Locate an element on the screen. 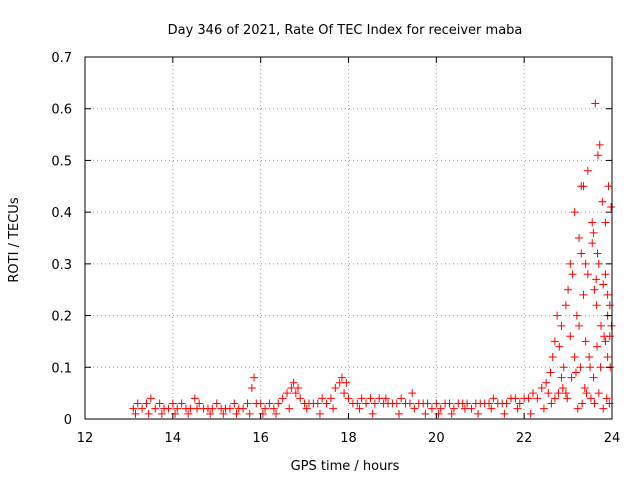 This screenshot has width=640, height=480. y-tick-label: 0.3 is located at coordinates (61, 265).